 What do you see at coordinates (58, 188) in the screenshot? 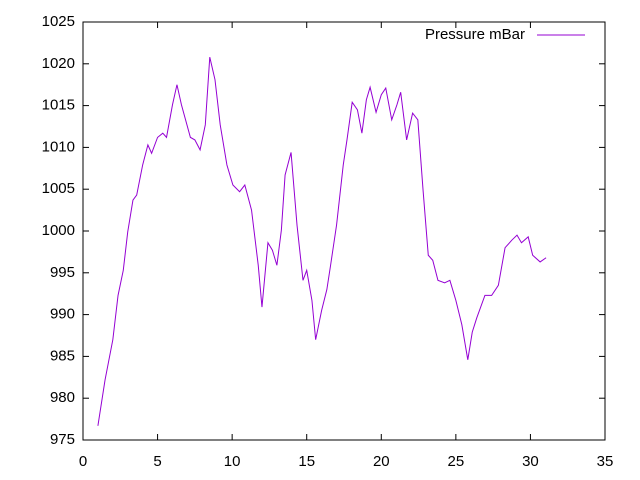
I see `y-tick-label: 1005` at bounding box center [58, 188].